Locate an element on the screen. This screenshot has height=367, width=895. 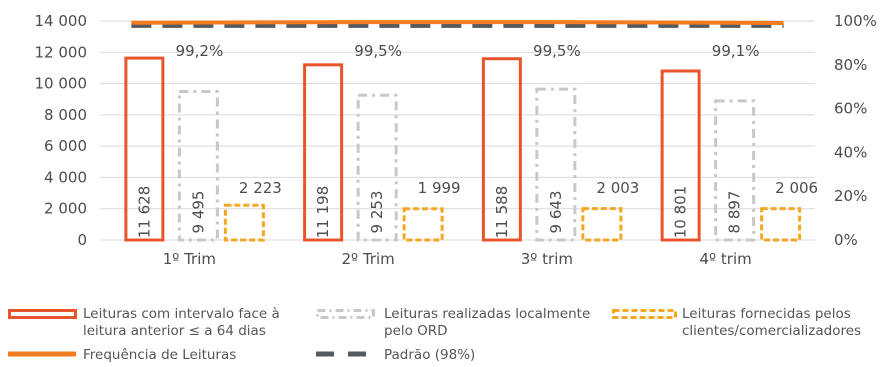
right-axis-tick-label: 100% is located at coordinates (855, 21).